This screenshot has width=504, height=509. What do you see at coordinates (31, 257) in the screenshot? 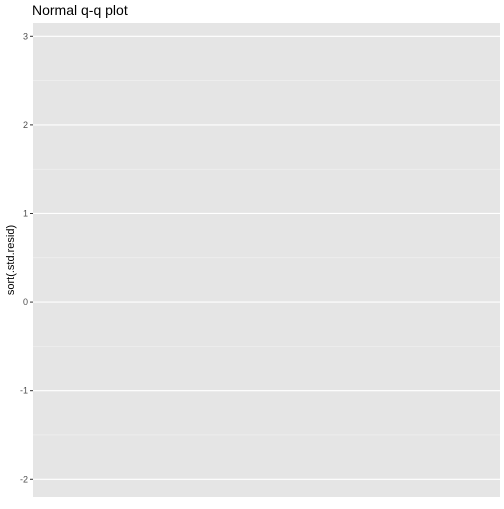
I see `y-axis-ticks` at bounding box center [31, 257].